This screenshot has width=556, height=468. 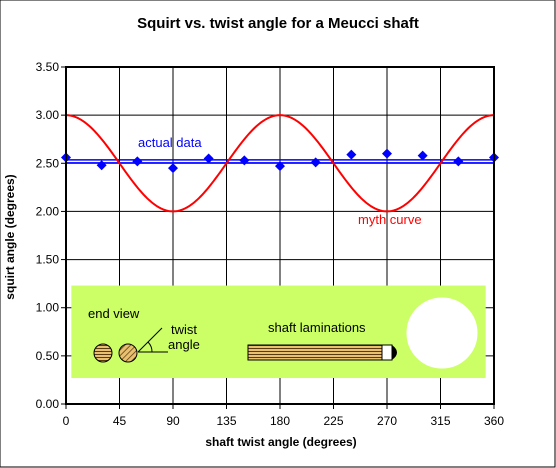 What do you see at coordinates (48, 163) in the screenshot?
I see `y-tick-label: 2.50` at bounding box center [48, 163].